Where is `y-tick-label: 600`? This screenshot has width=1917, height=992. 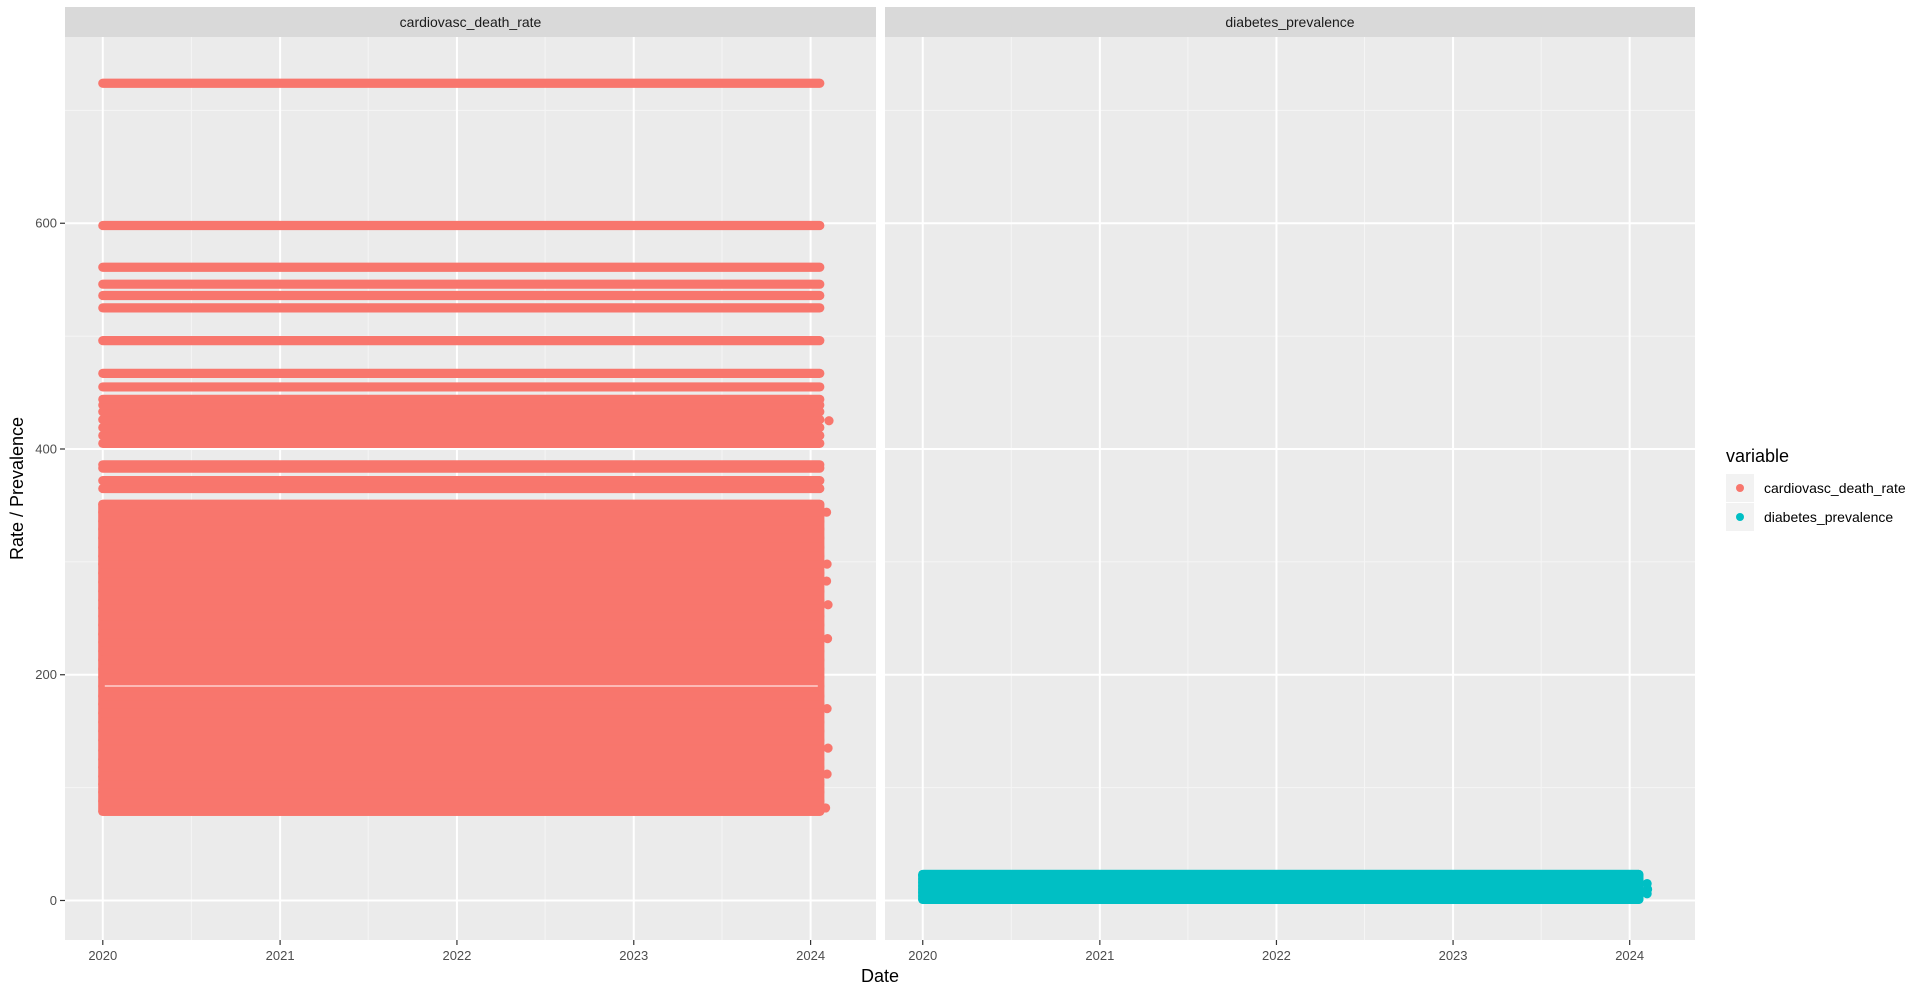
y-tick-label: 600 is located at coordinates (46, 223).